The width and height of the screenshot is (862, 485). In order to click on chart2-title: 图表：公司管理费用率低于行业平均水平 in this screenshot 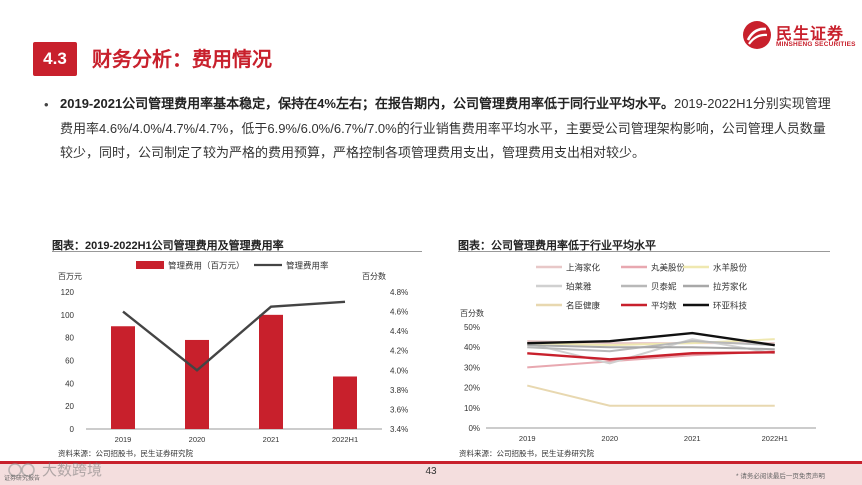, I will do `click(557, 246)`.